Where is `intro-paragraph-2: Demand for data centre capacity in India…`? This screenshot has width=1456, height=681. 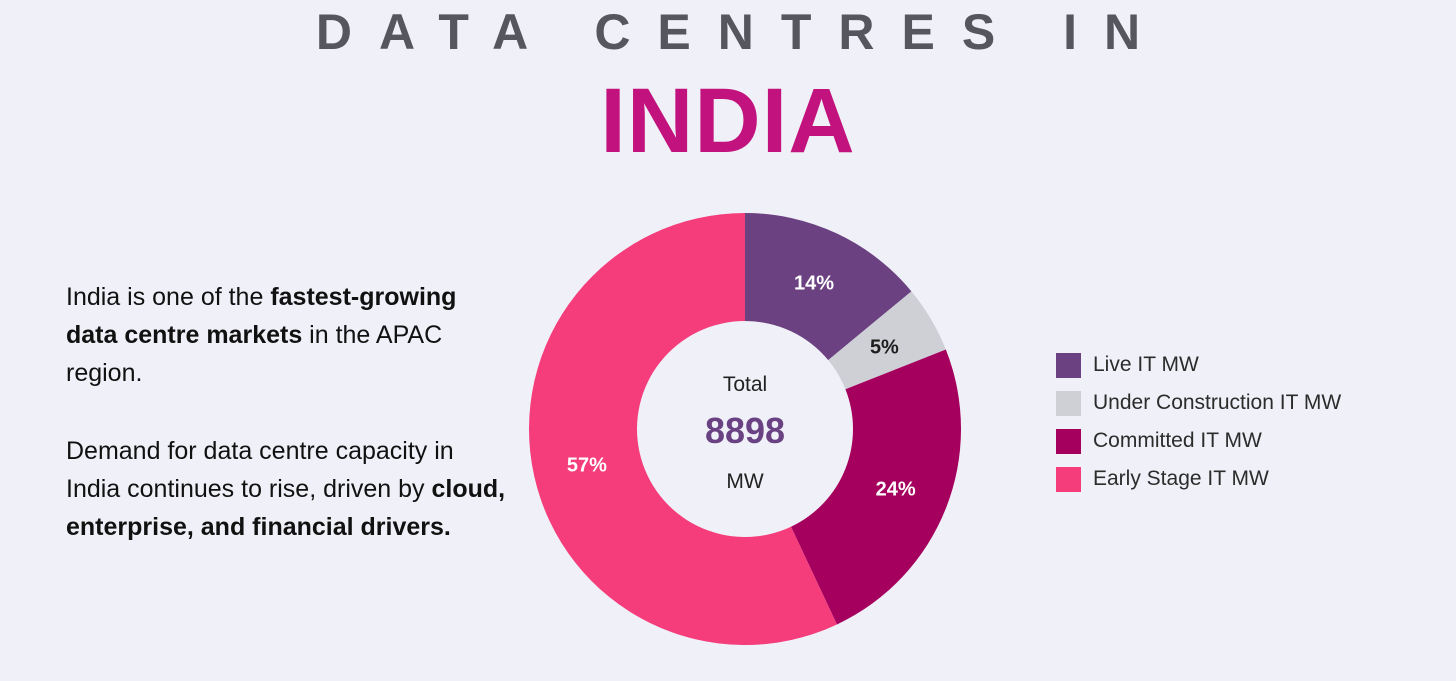 intro-paragraph-2: Demand for data centre capacity in India… is located at coordinates (286, 489).